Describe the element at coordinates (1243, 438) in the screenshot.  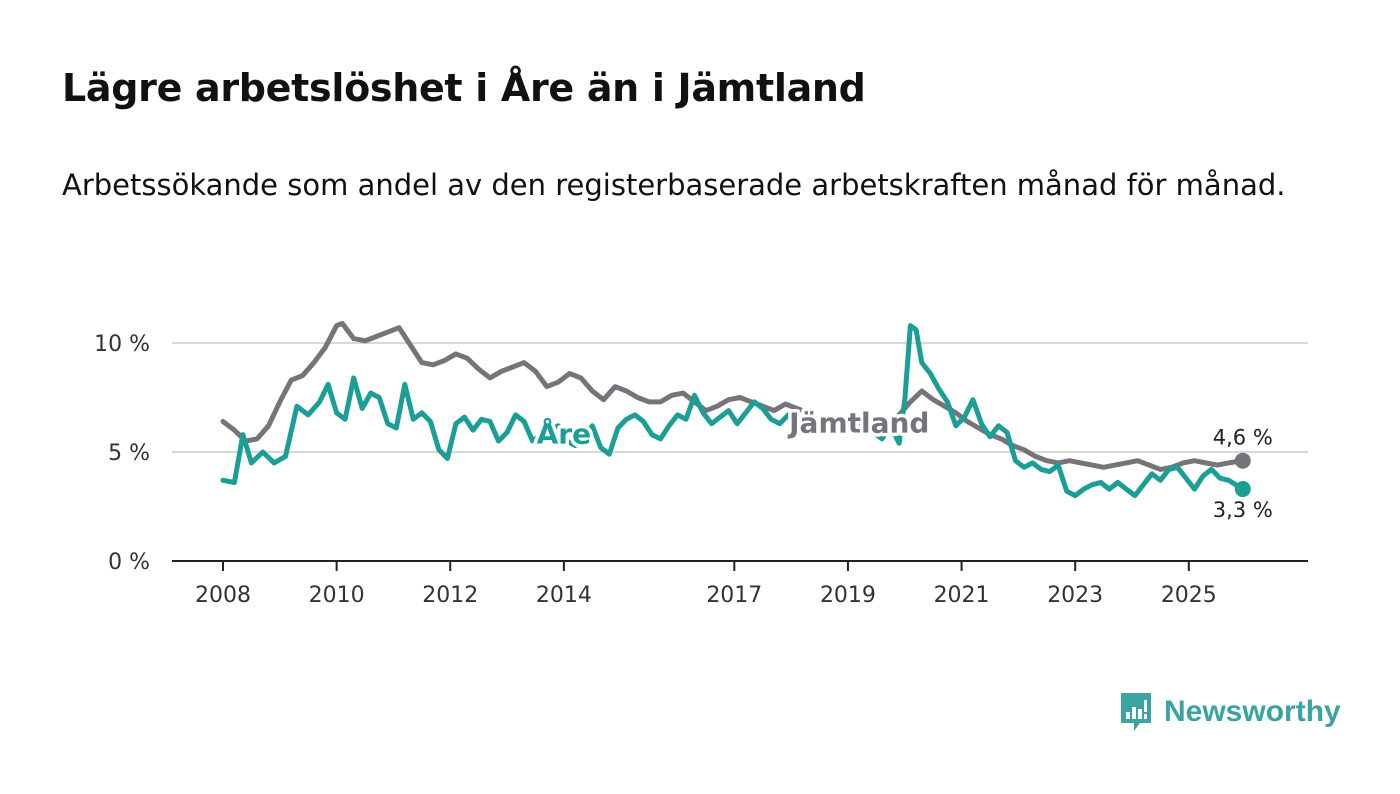
I see `end-value-label: 4,6 %` at that location.